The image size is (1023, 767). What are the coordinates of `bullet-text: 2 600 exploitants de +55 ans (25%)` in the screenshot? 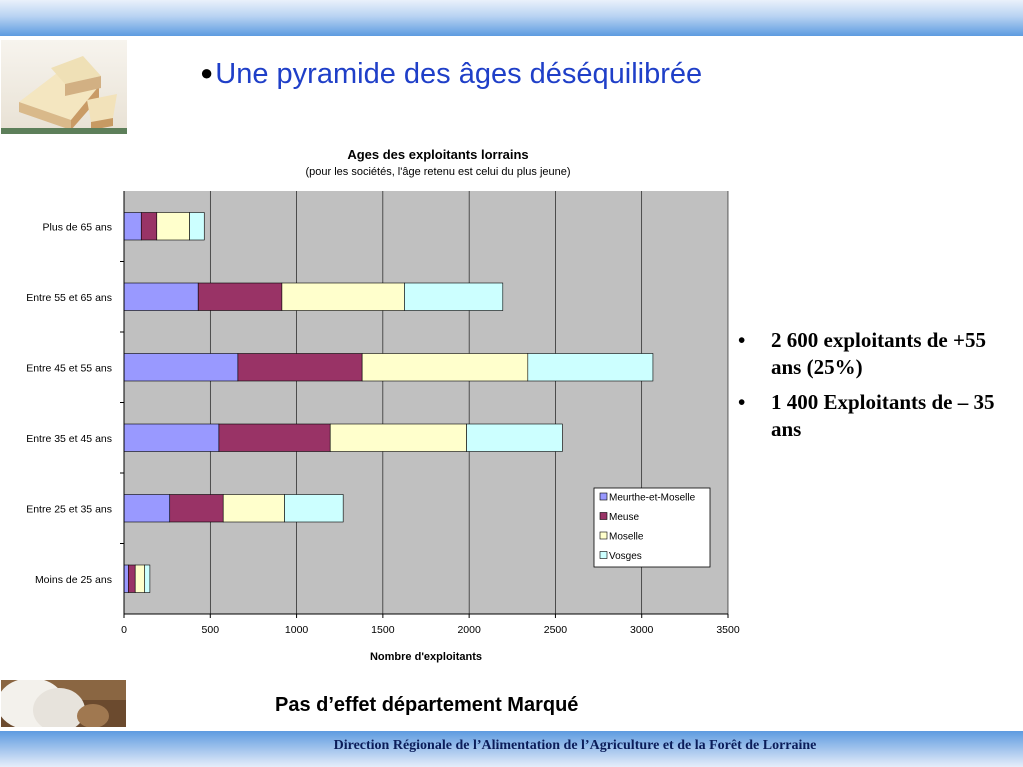 It's located at (878, 353).